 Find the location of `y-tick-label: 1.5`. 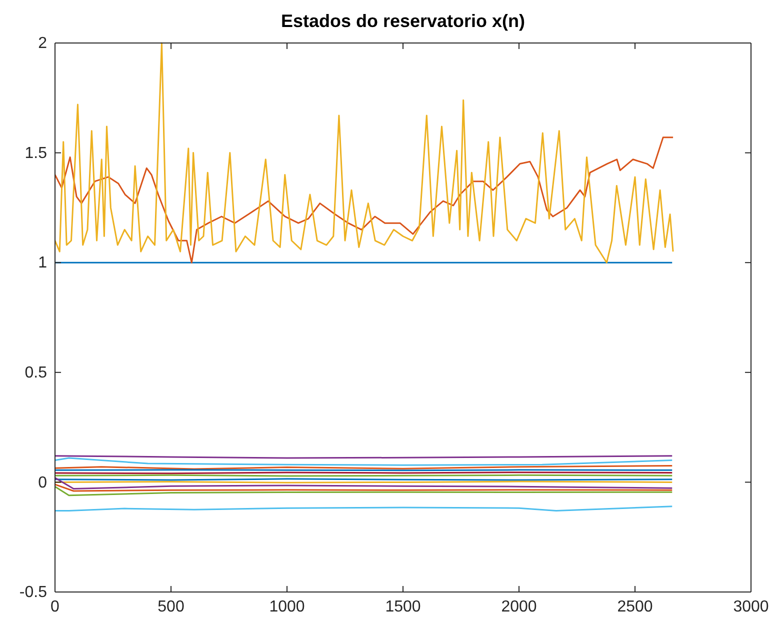

y-tick-label: 1.5 is located at coordinates (36, 153).